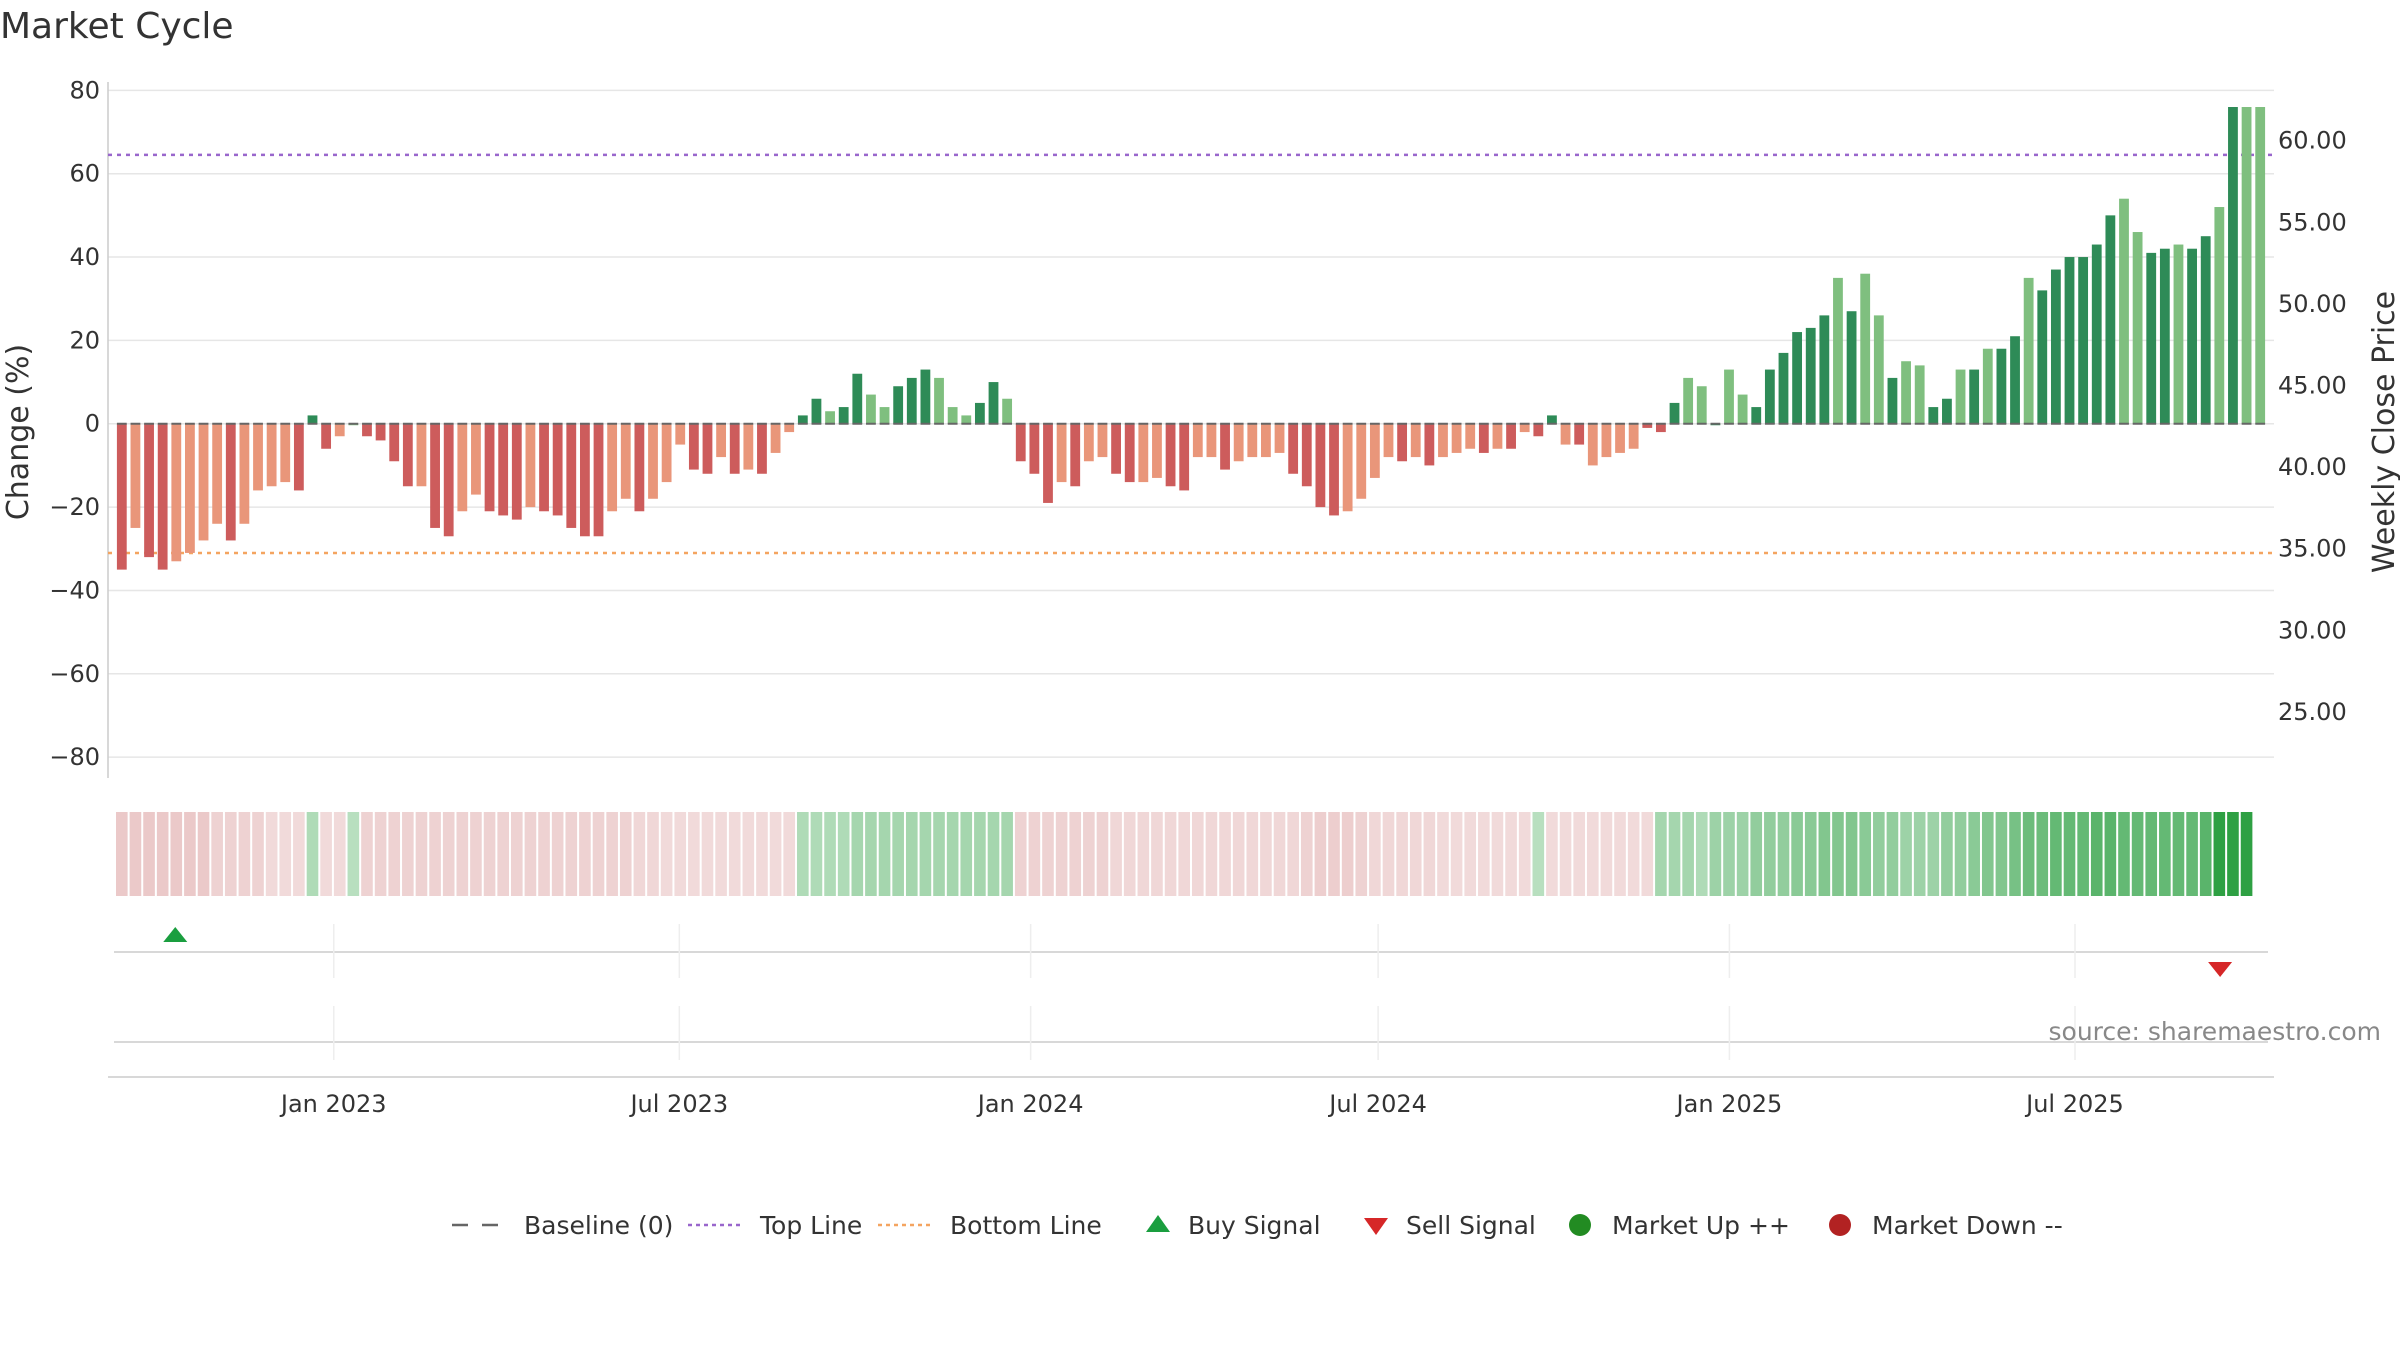 The image size is (2400, 1350). I want to click on regime-strip, so click(1184, 854).